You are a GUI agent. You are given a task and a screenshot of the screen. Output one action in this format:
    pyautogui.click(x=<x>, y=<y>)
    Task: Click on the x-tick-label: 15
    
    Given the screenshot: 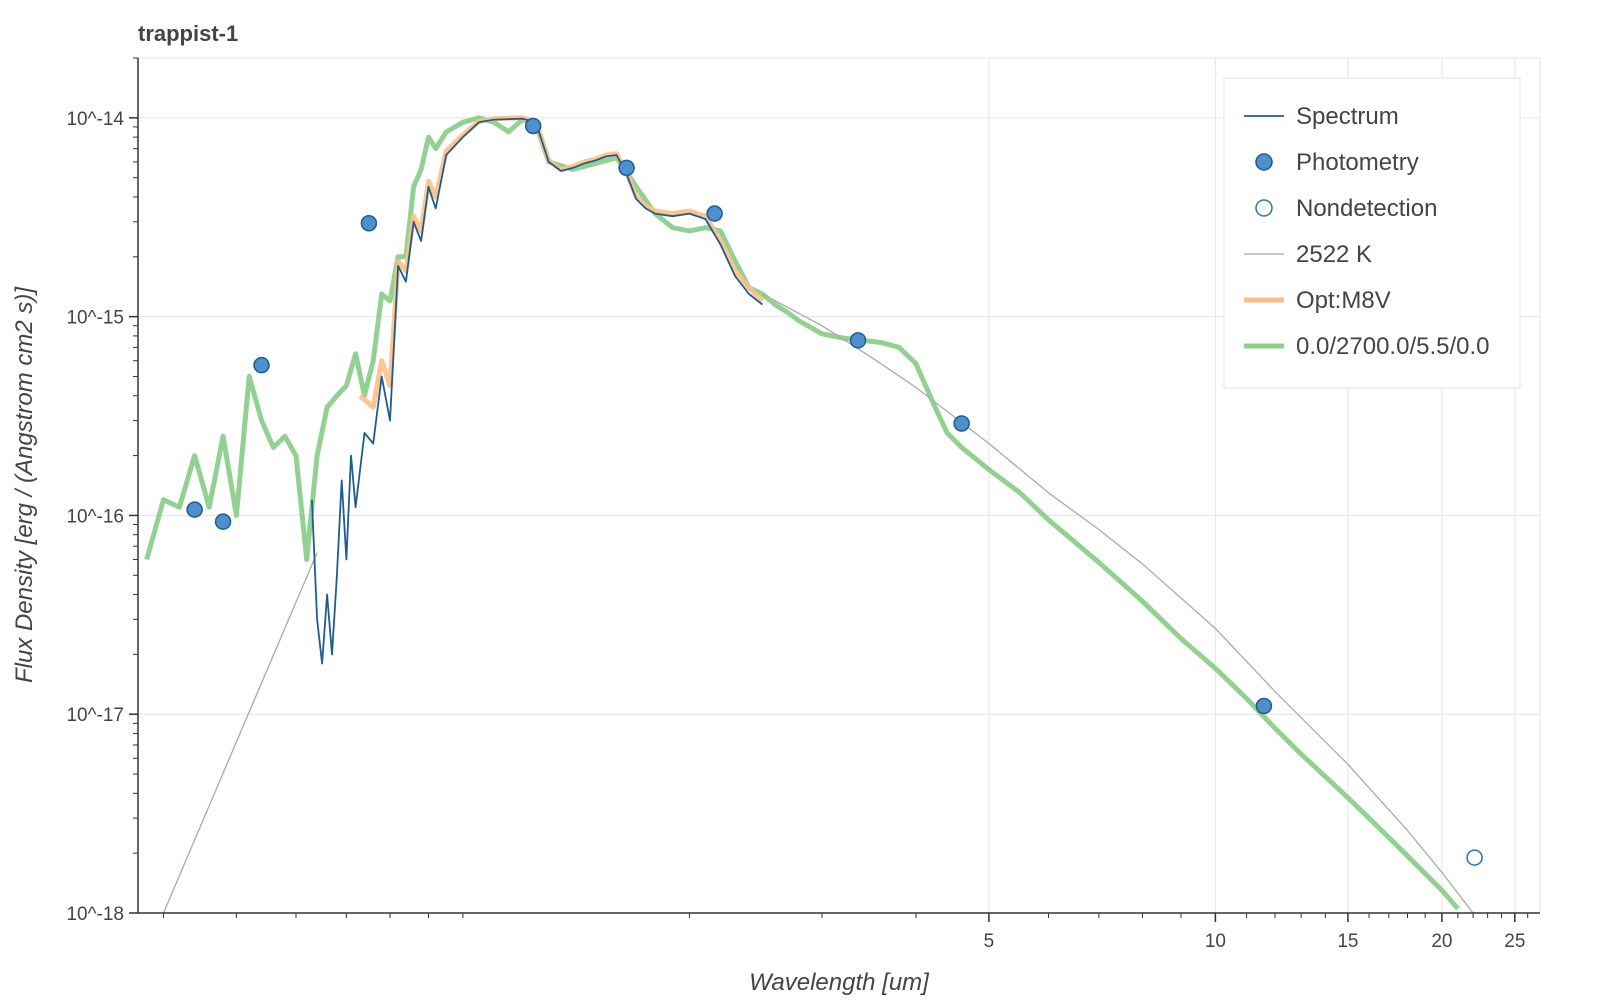 What is the action you would take?
    pyautogui.click(x=1347, y=941)
    